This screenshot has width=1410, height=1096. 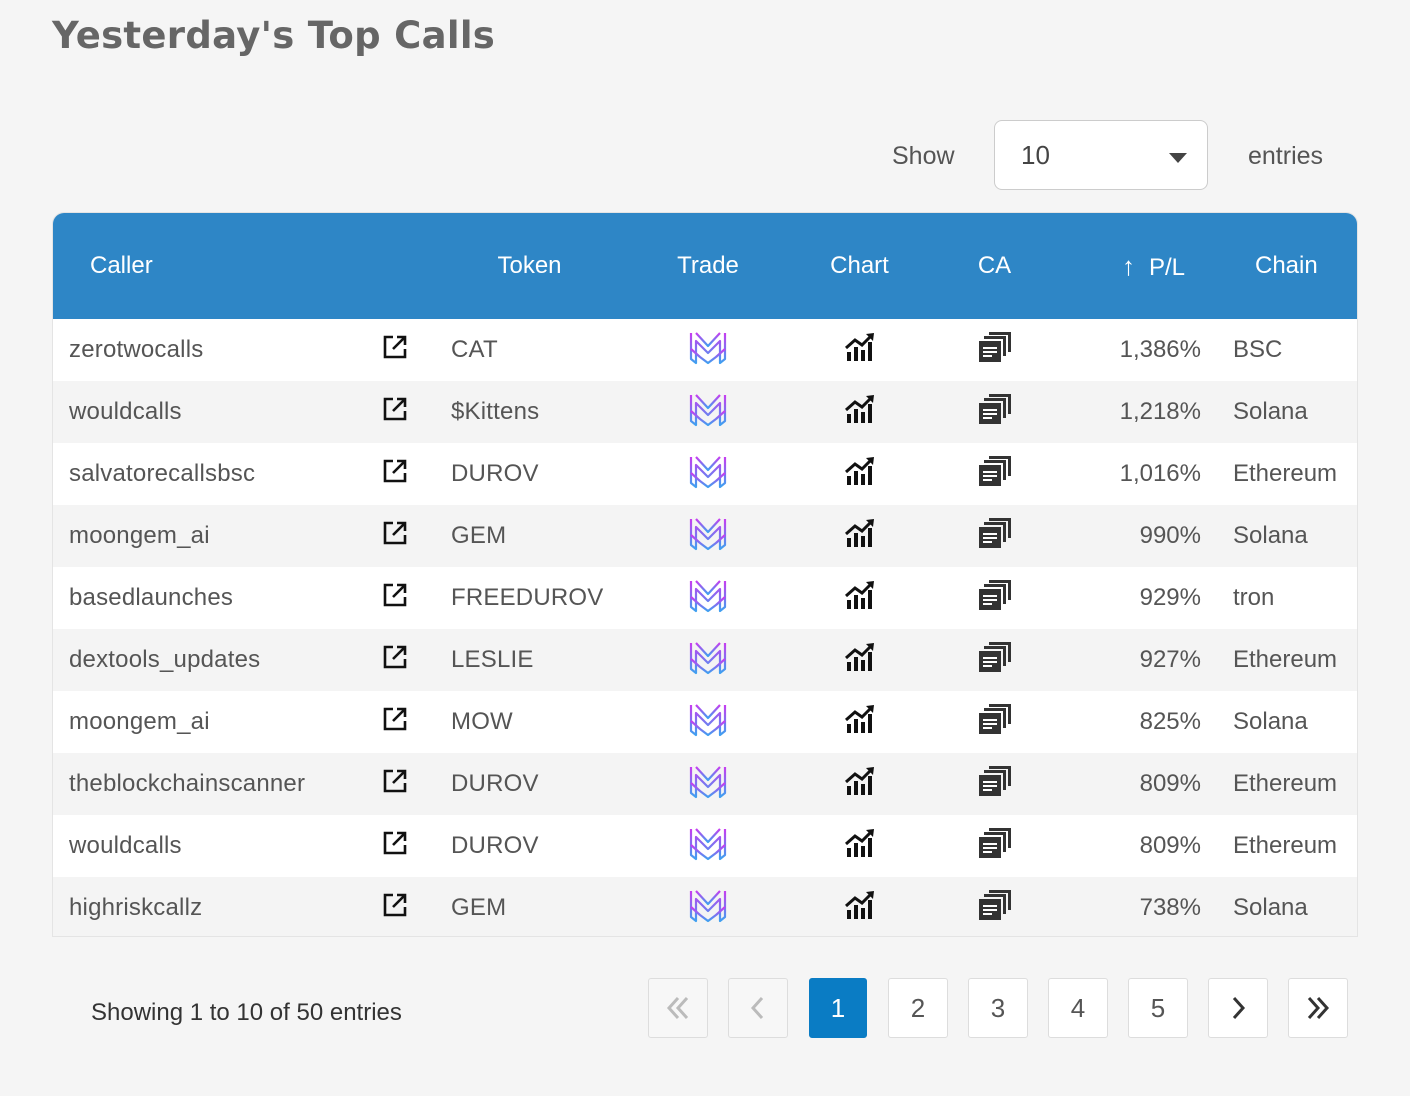 What do you see at coordinates (1318, 1008) in the screenshot?
I see `last-page-button` at bounding box center [1318, 1008].